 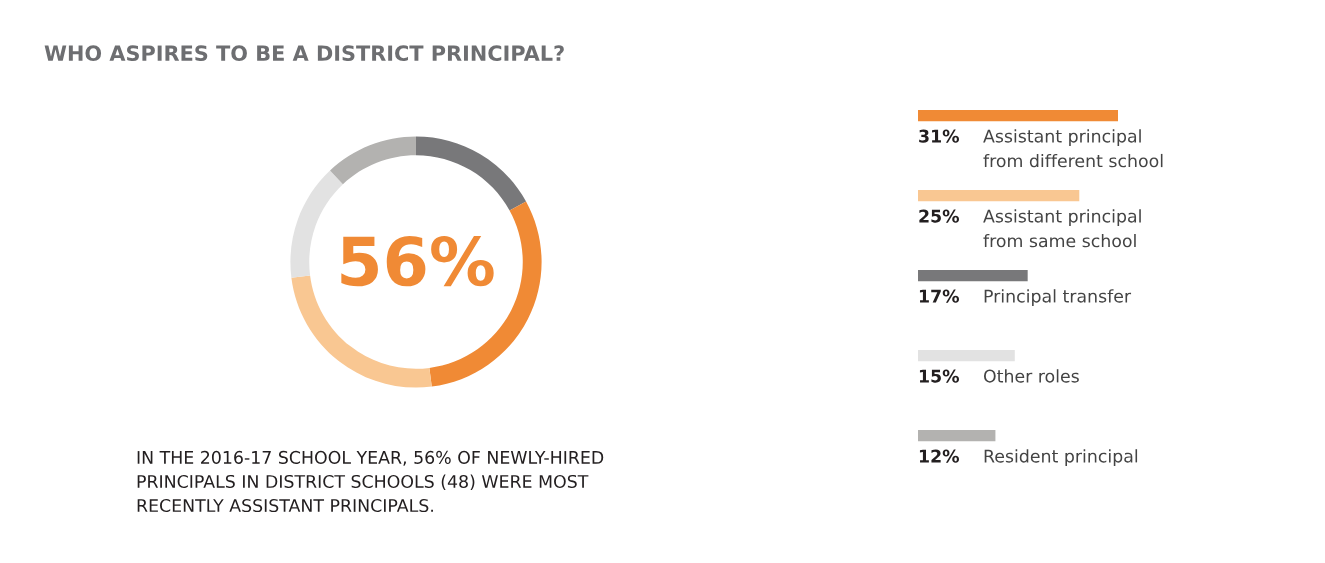 What do you see at coordinates (1061, 457) in the screenshot?
I see `y-tick-label: Resident principal` at bounding box center [1061, 457].